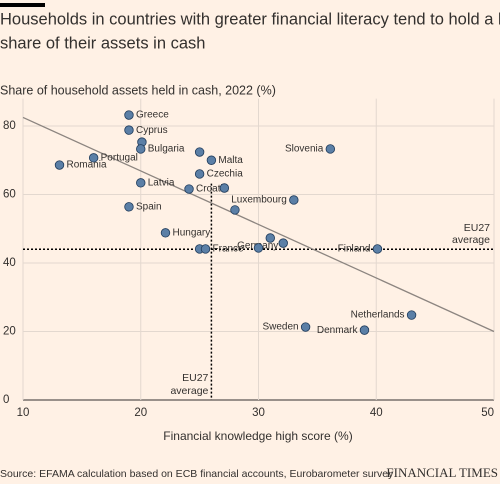  I want to click on point-label: Finland, so click(354, 249).